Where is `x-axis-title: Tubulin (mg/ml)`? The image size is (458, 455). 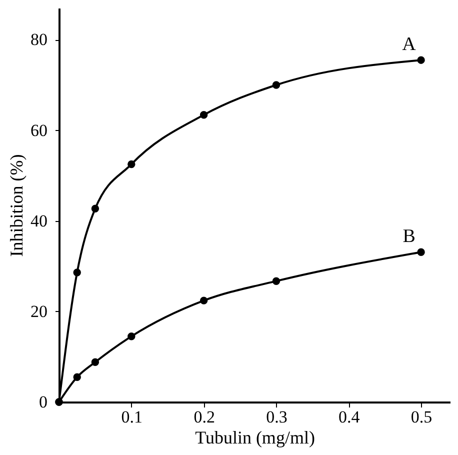
x-axis-title: Tubulin (mg/ml) is located at coordinates (255, 438).